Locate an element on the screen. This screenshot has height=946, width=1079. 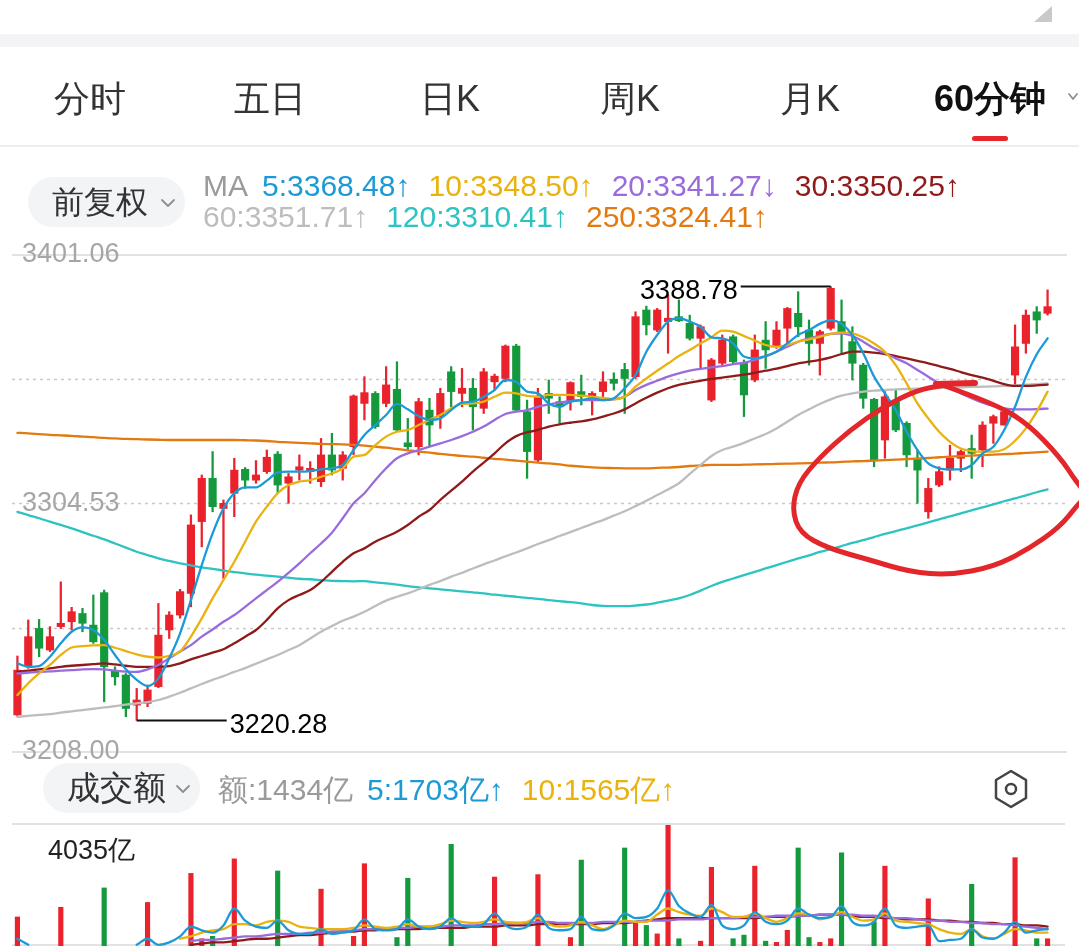
dropdown-button: 成交额 is located at coordinates (121, 788).